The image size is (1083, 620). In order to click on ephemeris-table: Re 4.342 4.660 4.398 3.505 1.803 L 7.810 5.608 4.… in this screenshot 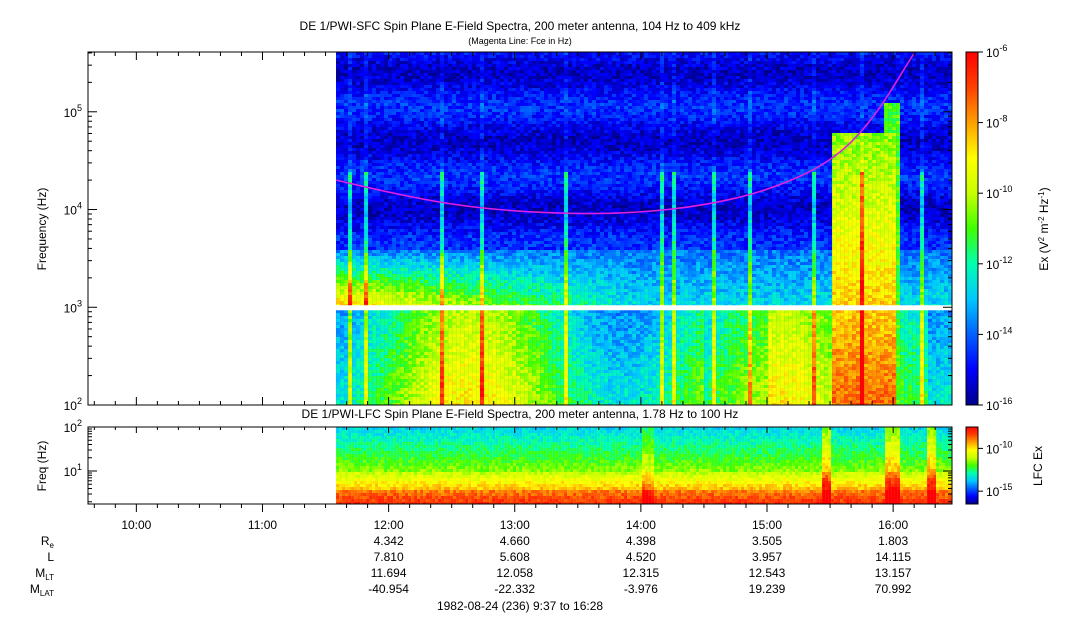, I will do `click(471, 566)`.